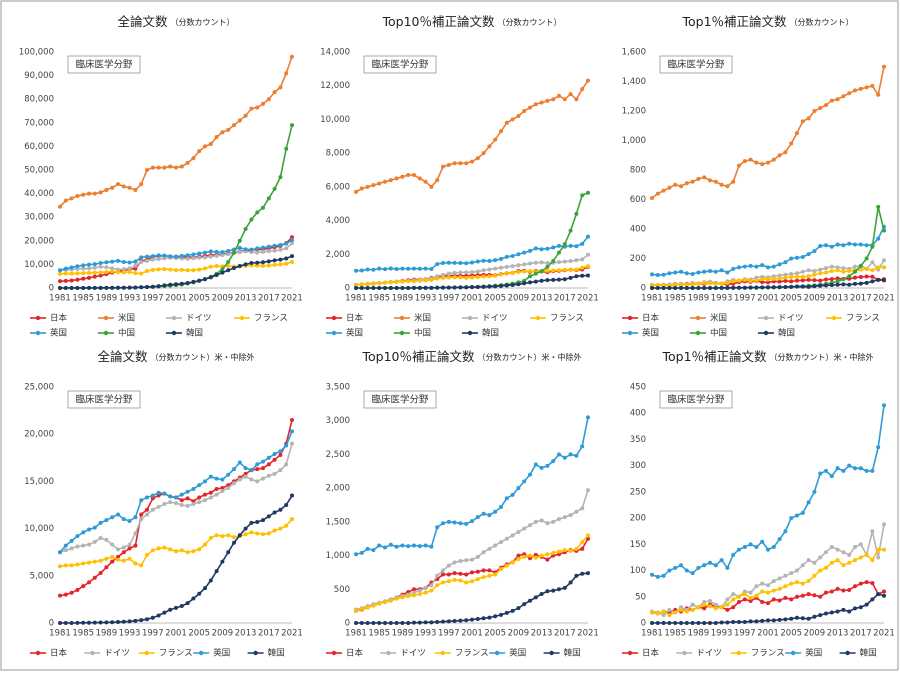  I want to click on x-tick-label: 2001, so click(768, 299).